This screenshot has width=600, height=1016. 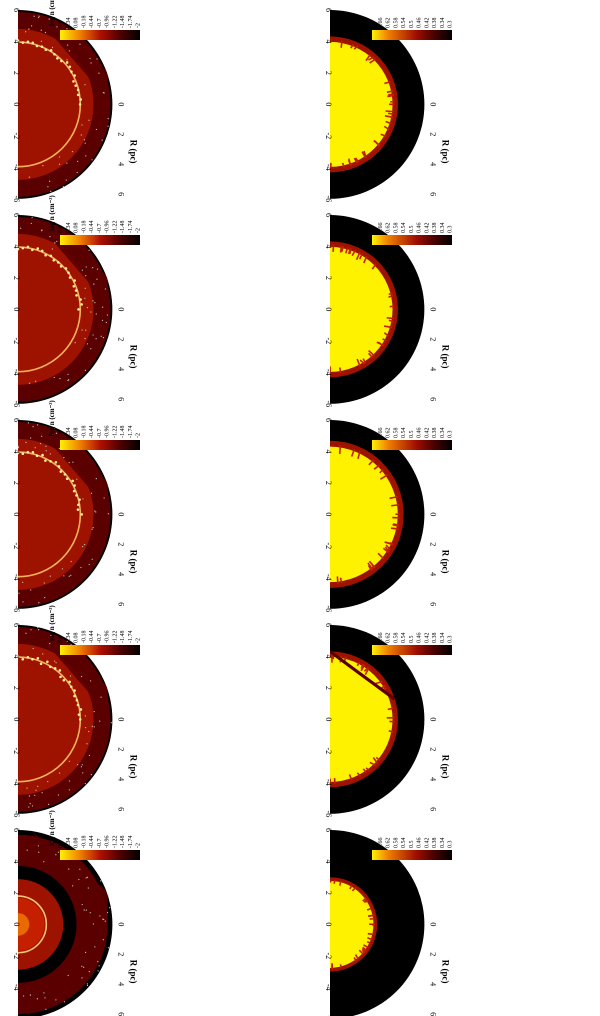 I want to click on metal-colorbar-tick: 0.7, so click(x=373, y=435).